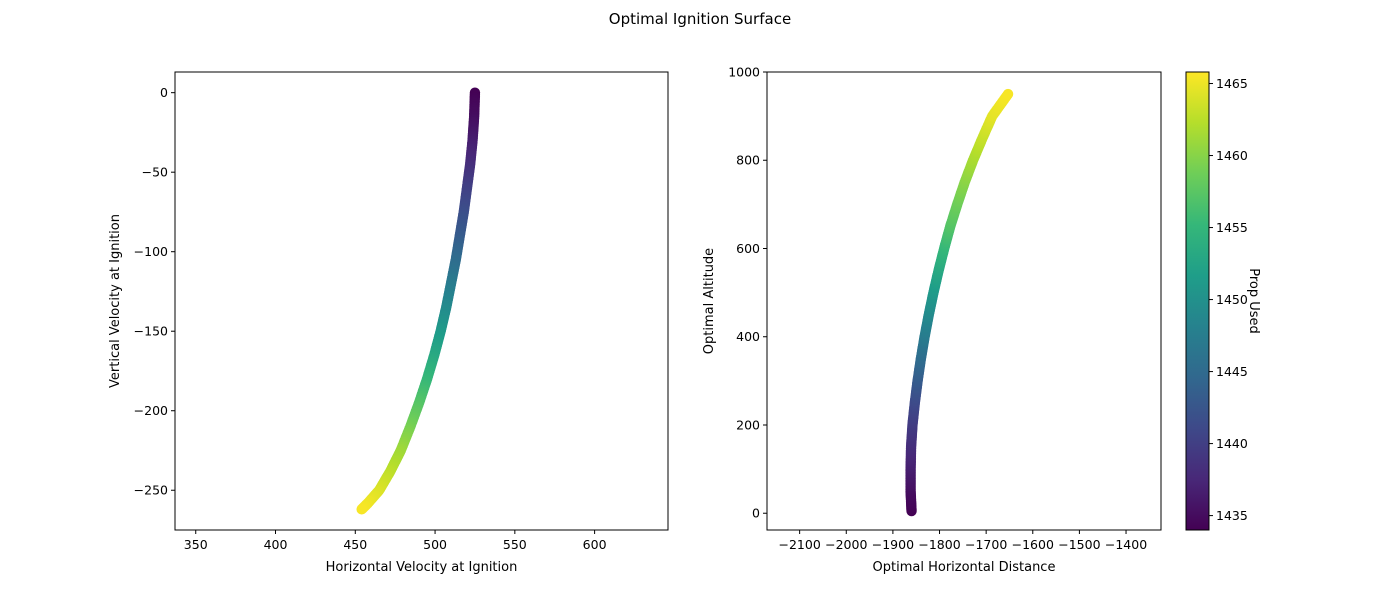 This screenshot has height=596, width=1400. What do you see at coordinates (748, 160) in the screenshot?
I see `y-tick-label: 800` at bounding box center [748, 160].